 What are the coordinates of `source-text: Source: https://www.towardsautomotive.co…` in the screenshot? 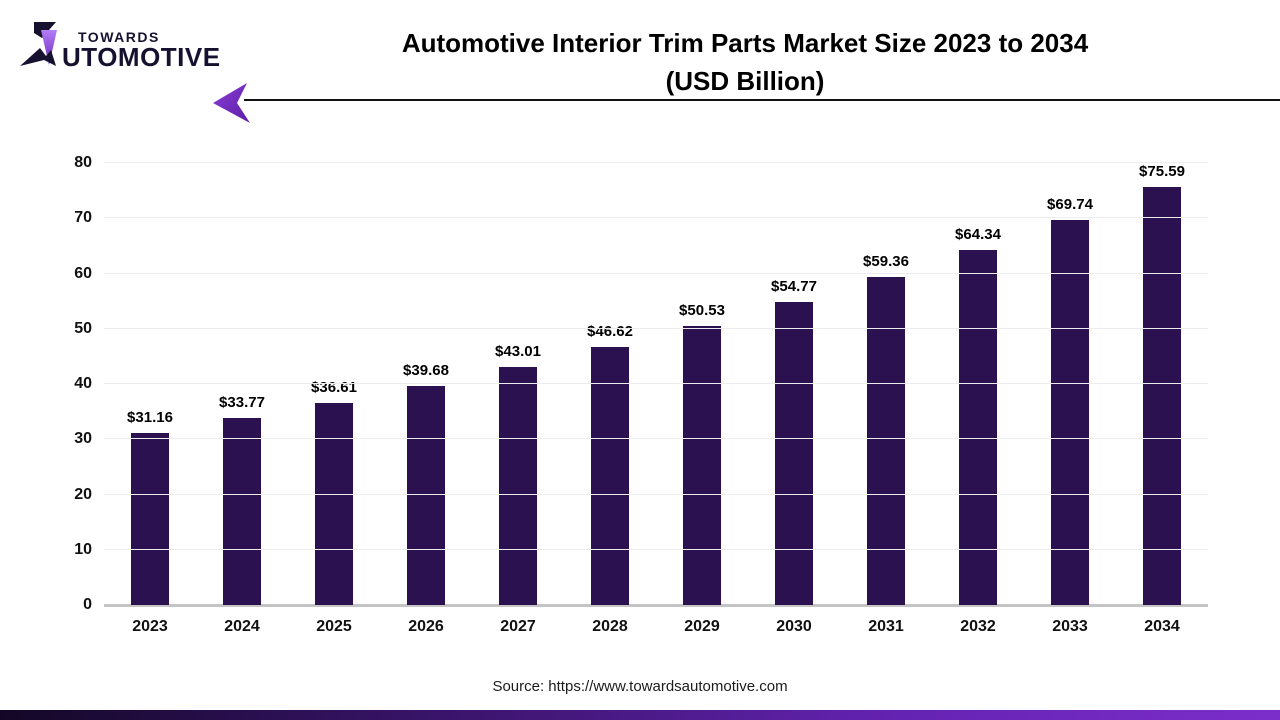 It's located at (640, 686).